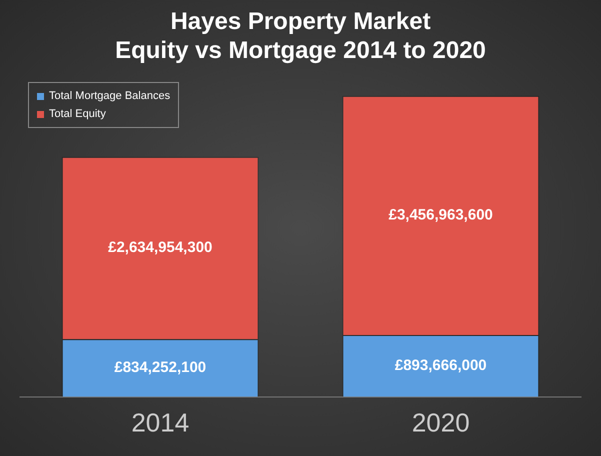 Image resolution: width=601 pixels, height=456 pixels. I want to click on x-tick-label: 2014, so click(160, 423).